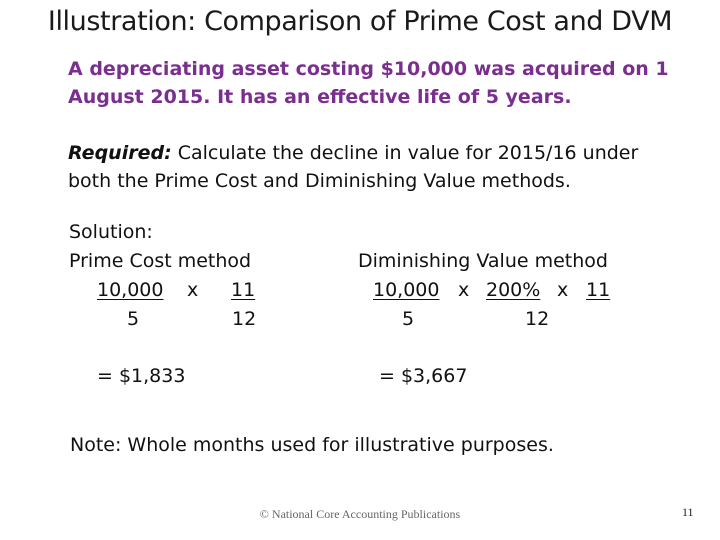 This screenshot has height=540, width=720. What do you see at coordinates (513, 290) in the screenshot?
I see `dv-rate: 200%` at bounding box center [513, 290].